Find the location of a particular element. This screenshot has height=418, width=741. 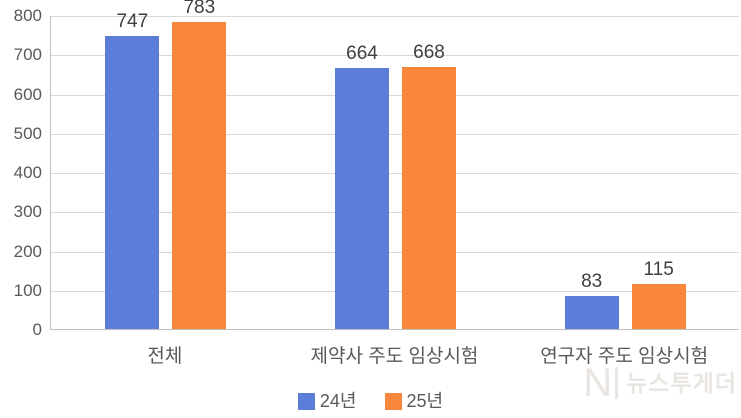

legend-swatch-blue-icon is located at coordinates (306, 401).